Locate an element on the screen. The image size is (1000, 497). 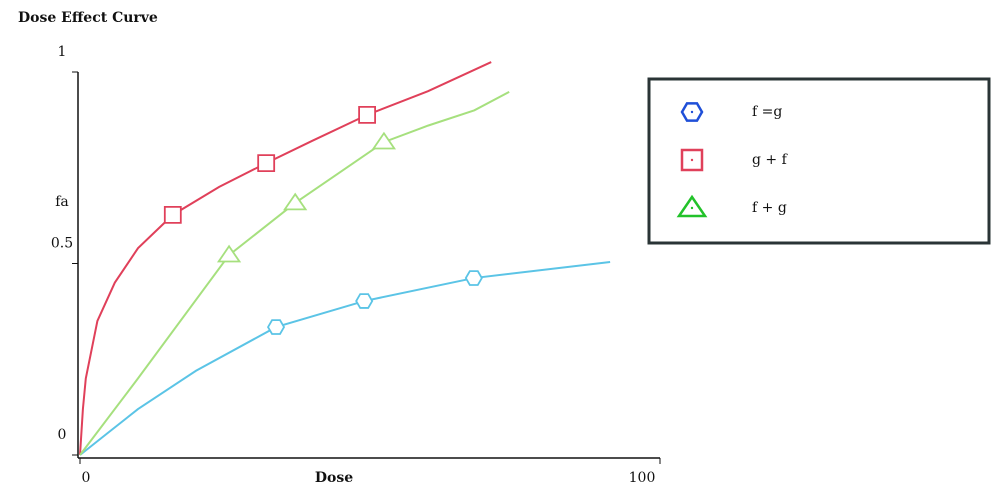
legend-box is located at coordinates (819, 161).